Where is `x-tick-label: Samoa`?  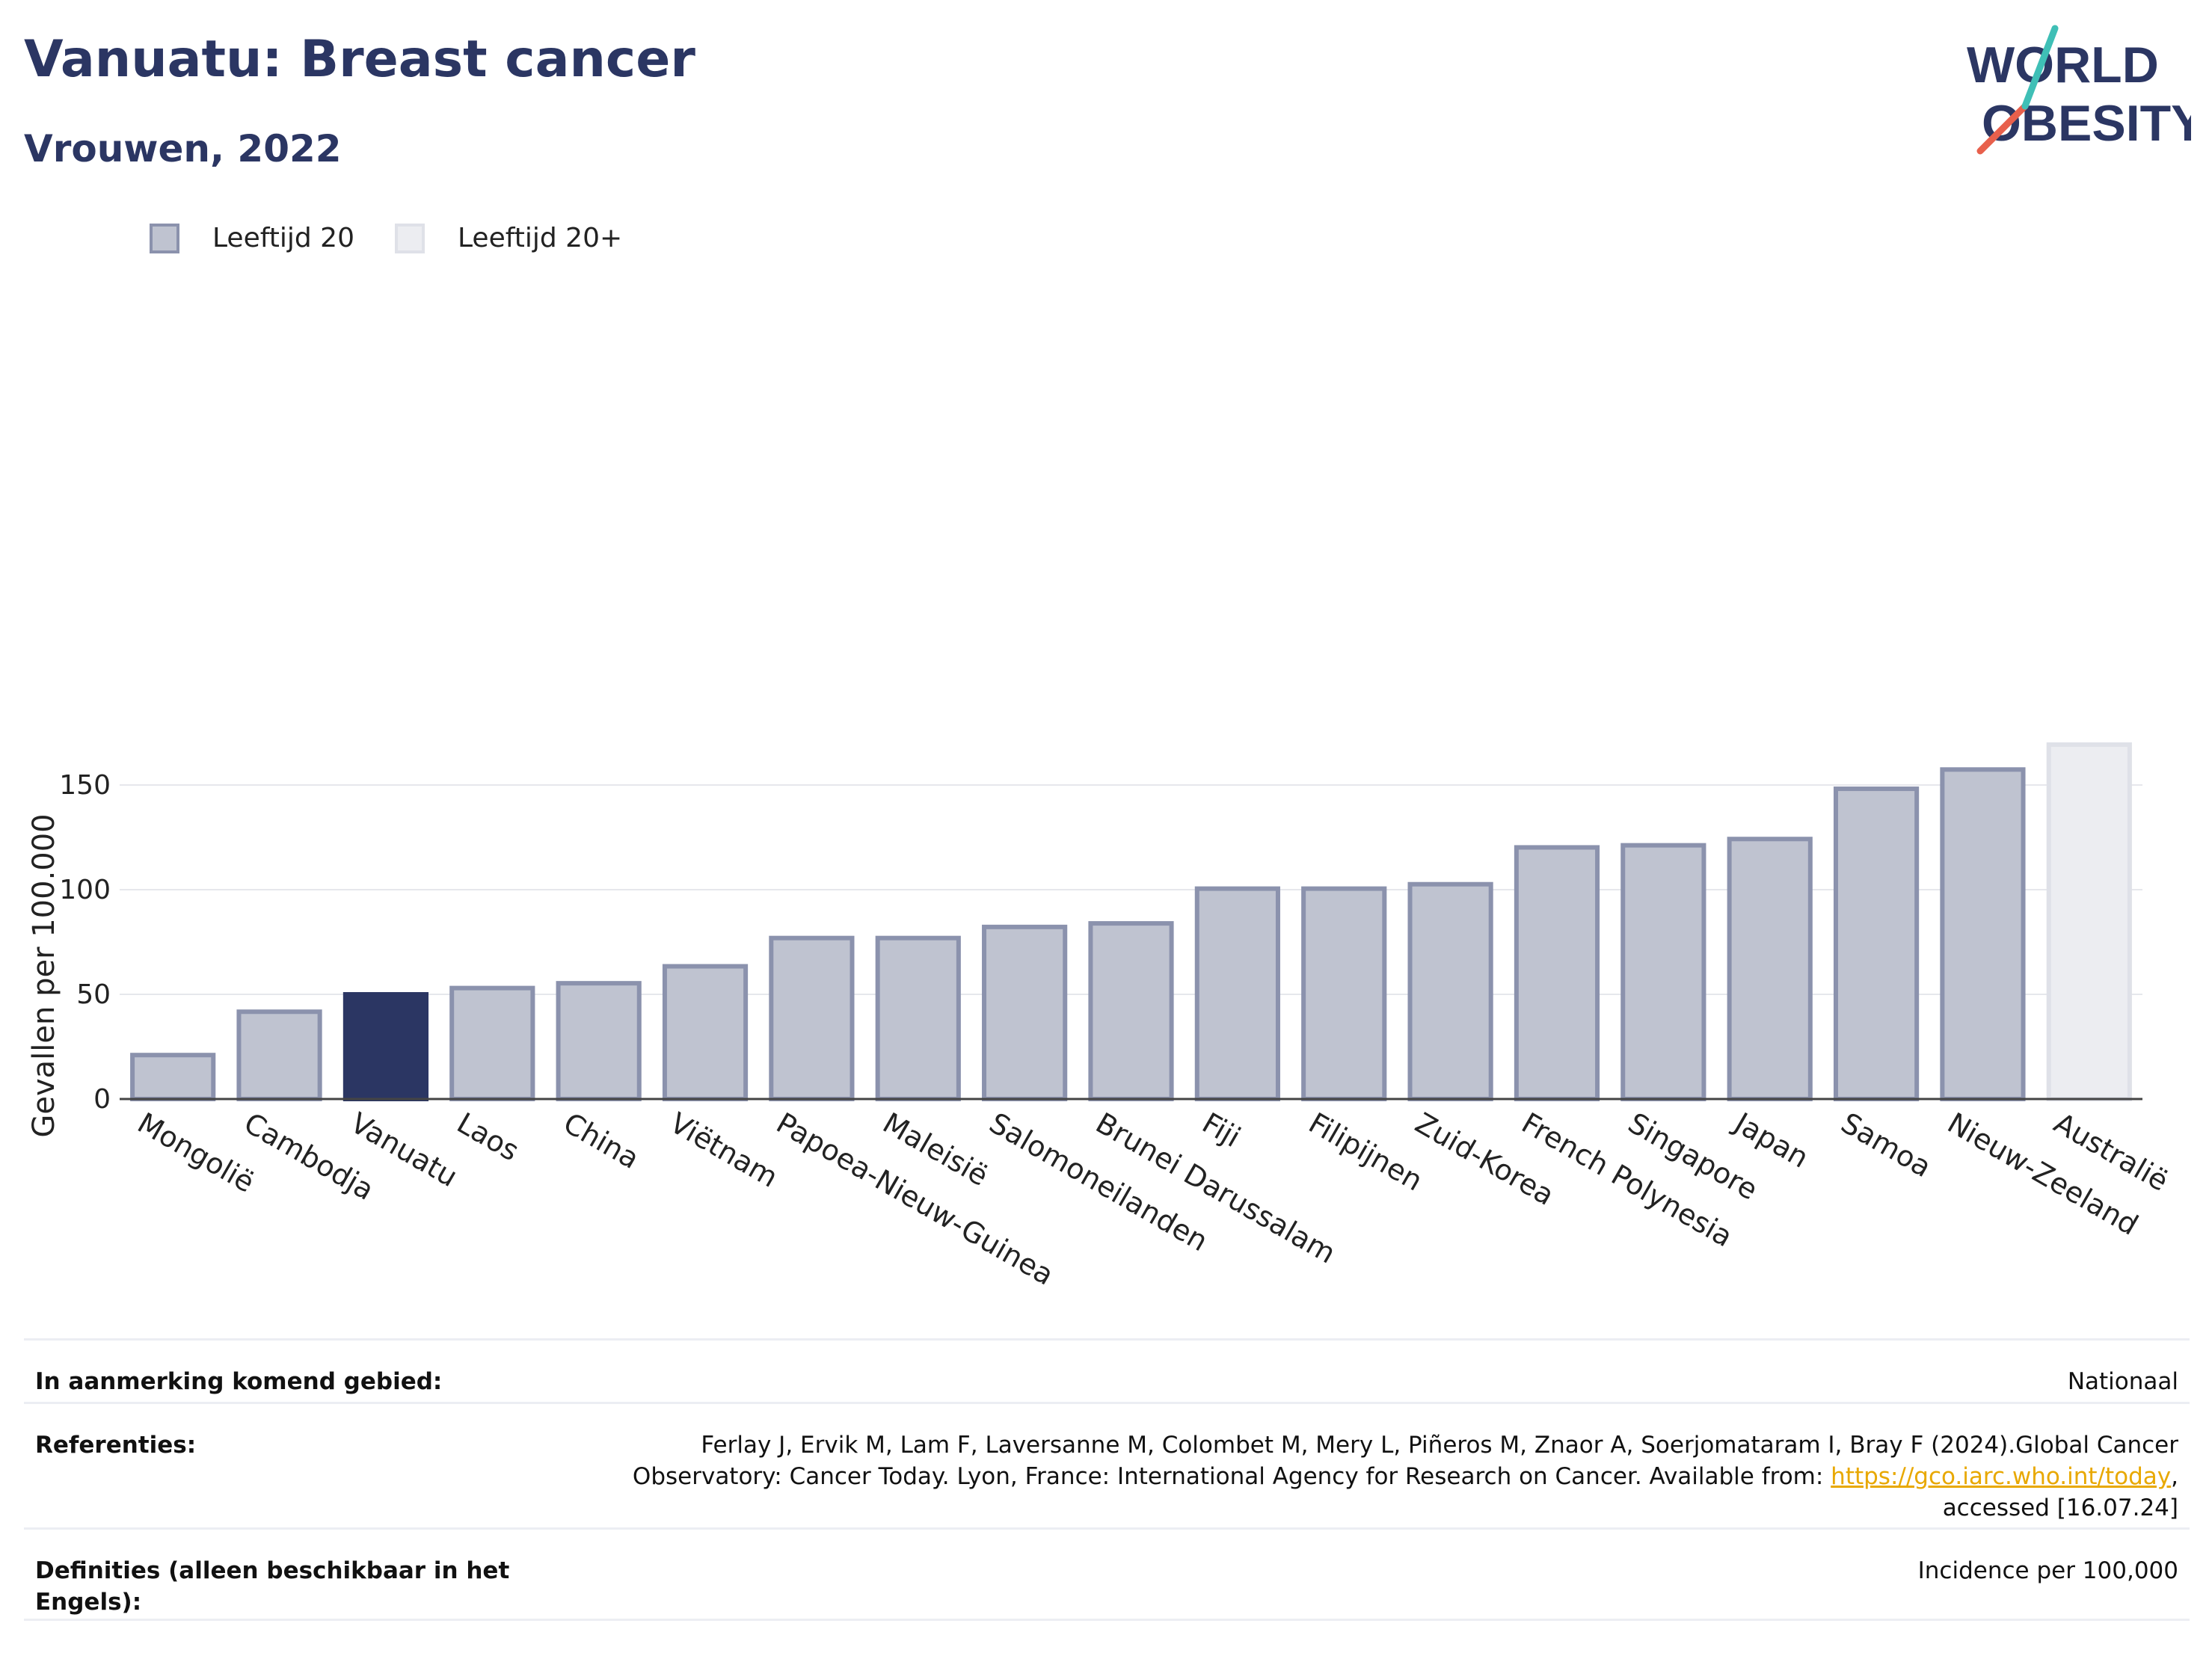
x-tick-label: Samoa is located at coordinates (1886, 1145).